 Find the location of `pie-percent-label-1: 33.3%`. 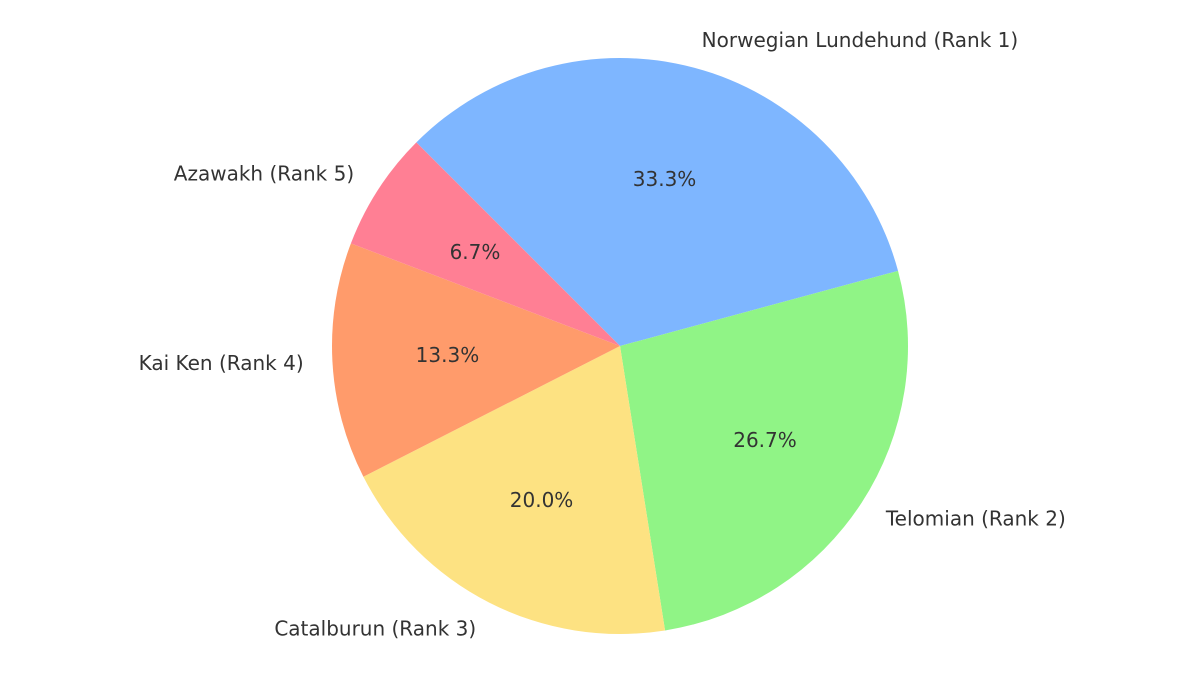

pie-percent-label-1: 33.3% is located at coordinates (665, 179).